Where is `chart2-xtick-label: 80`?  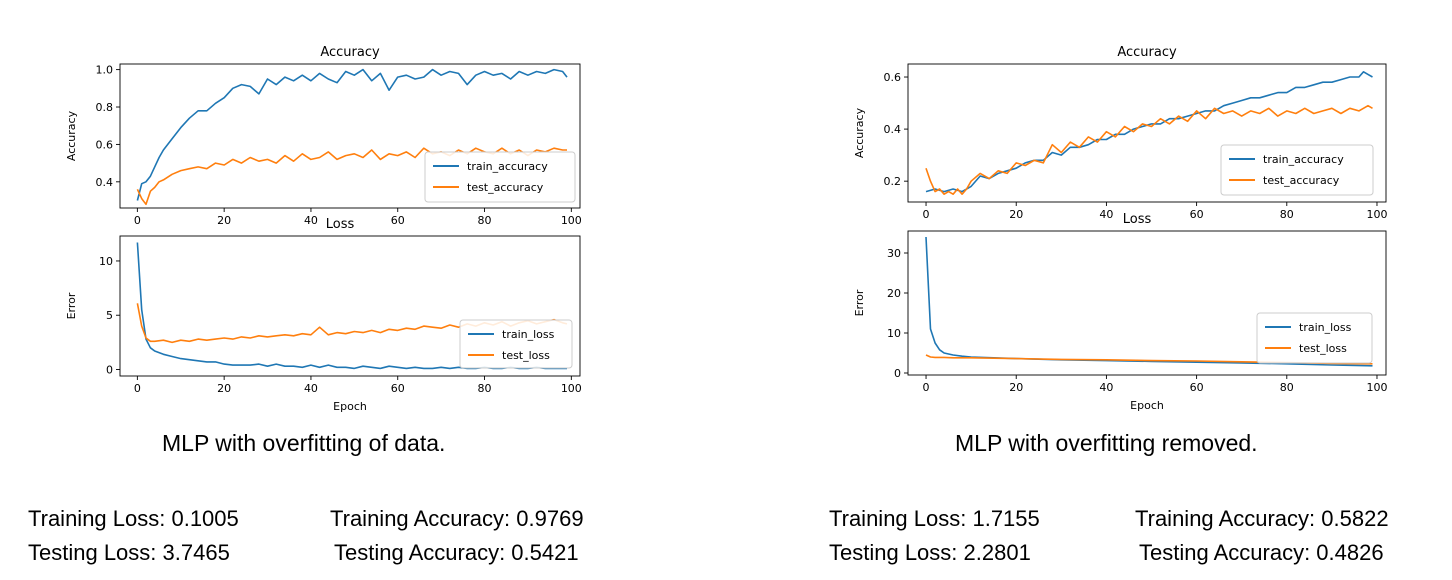
chart2-xtick-label: 80 is located at coordinates (485, 388).